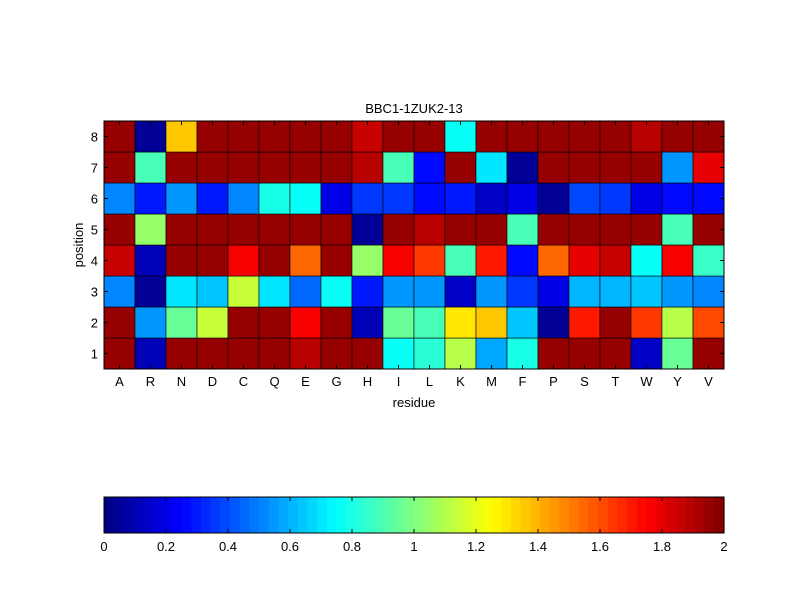 The width and height of the screenshot is (800, 600). I want to click on colorbar-tick-label: 0, so click(103, 546).